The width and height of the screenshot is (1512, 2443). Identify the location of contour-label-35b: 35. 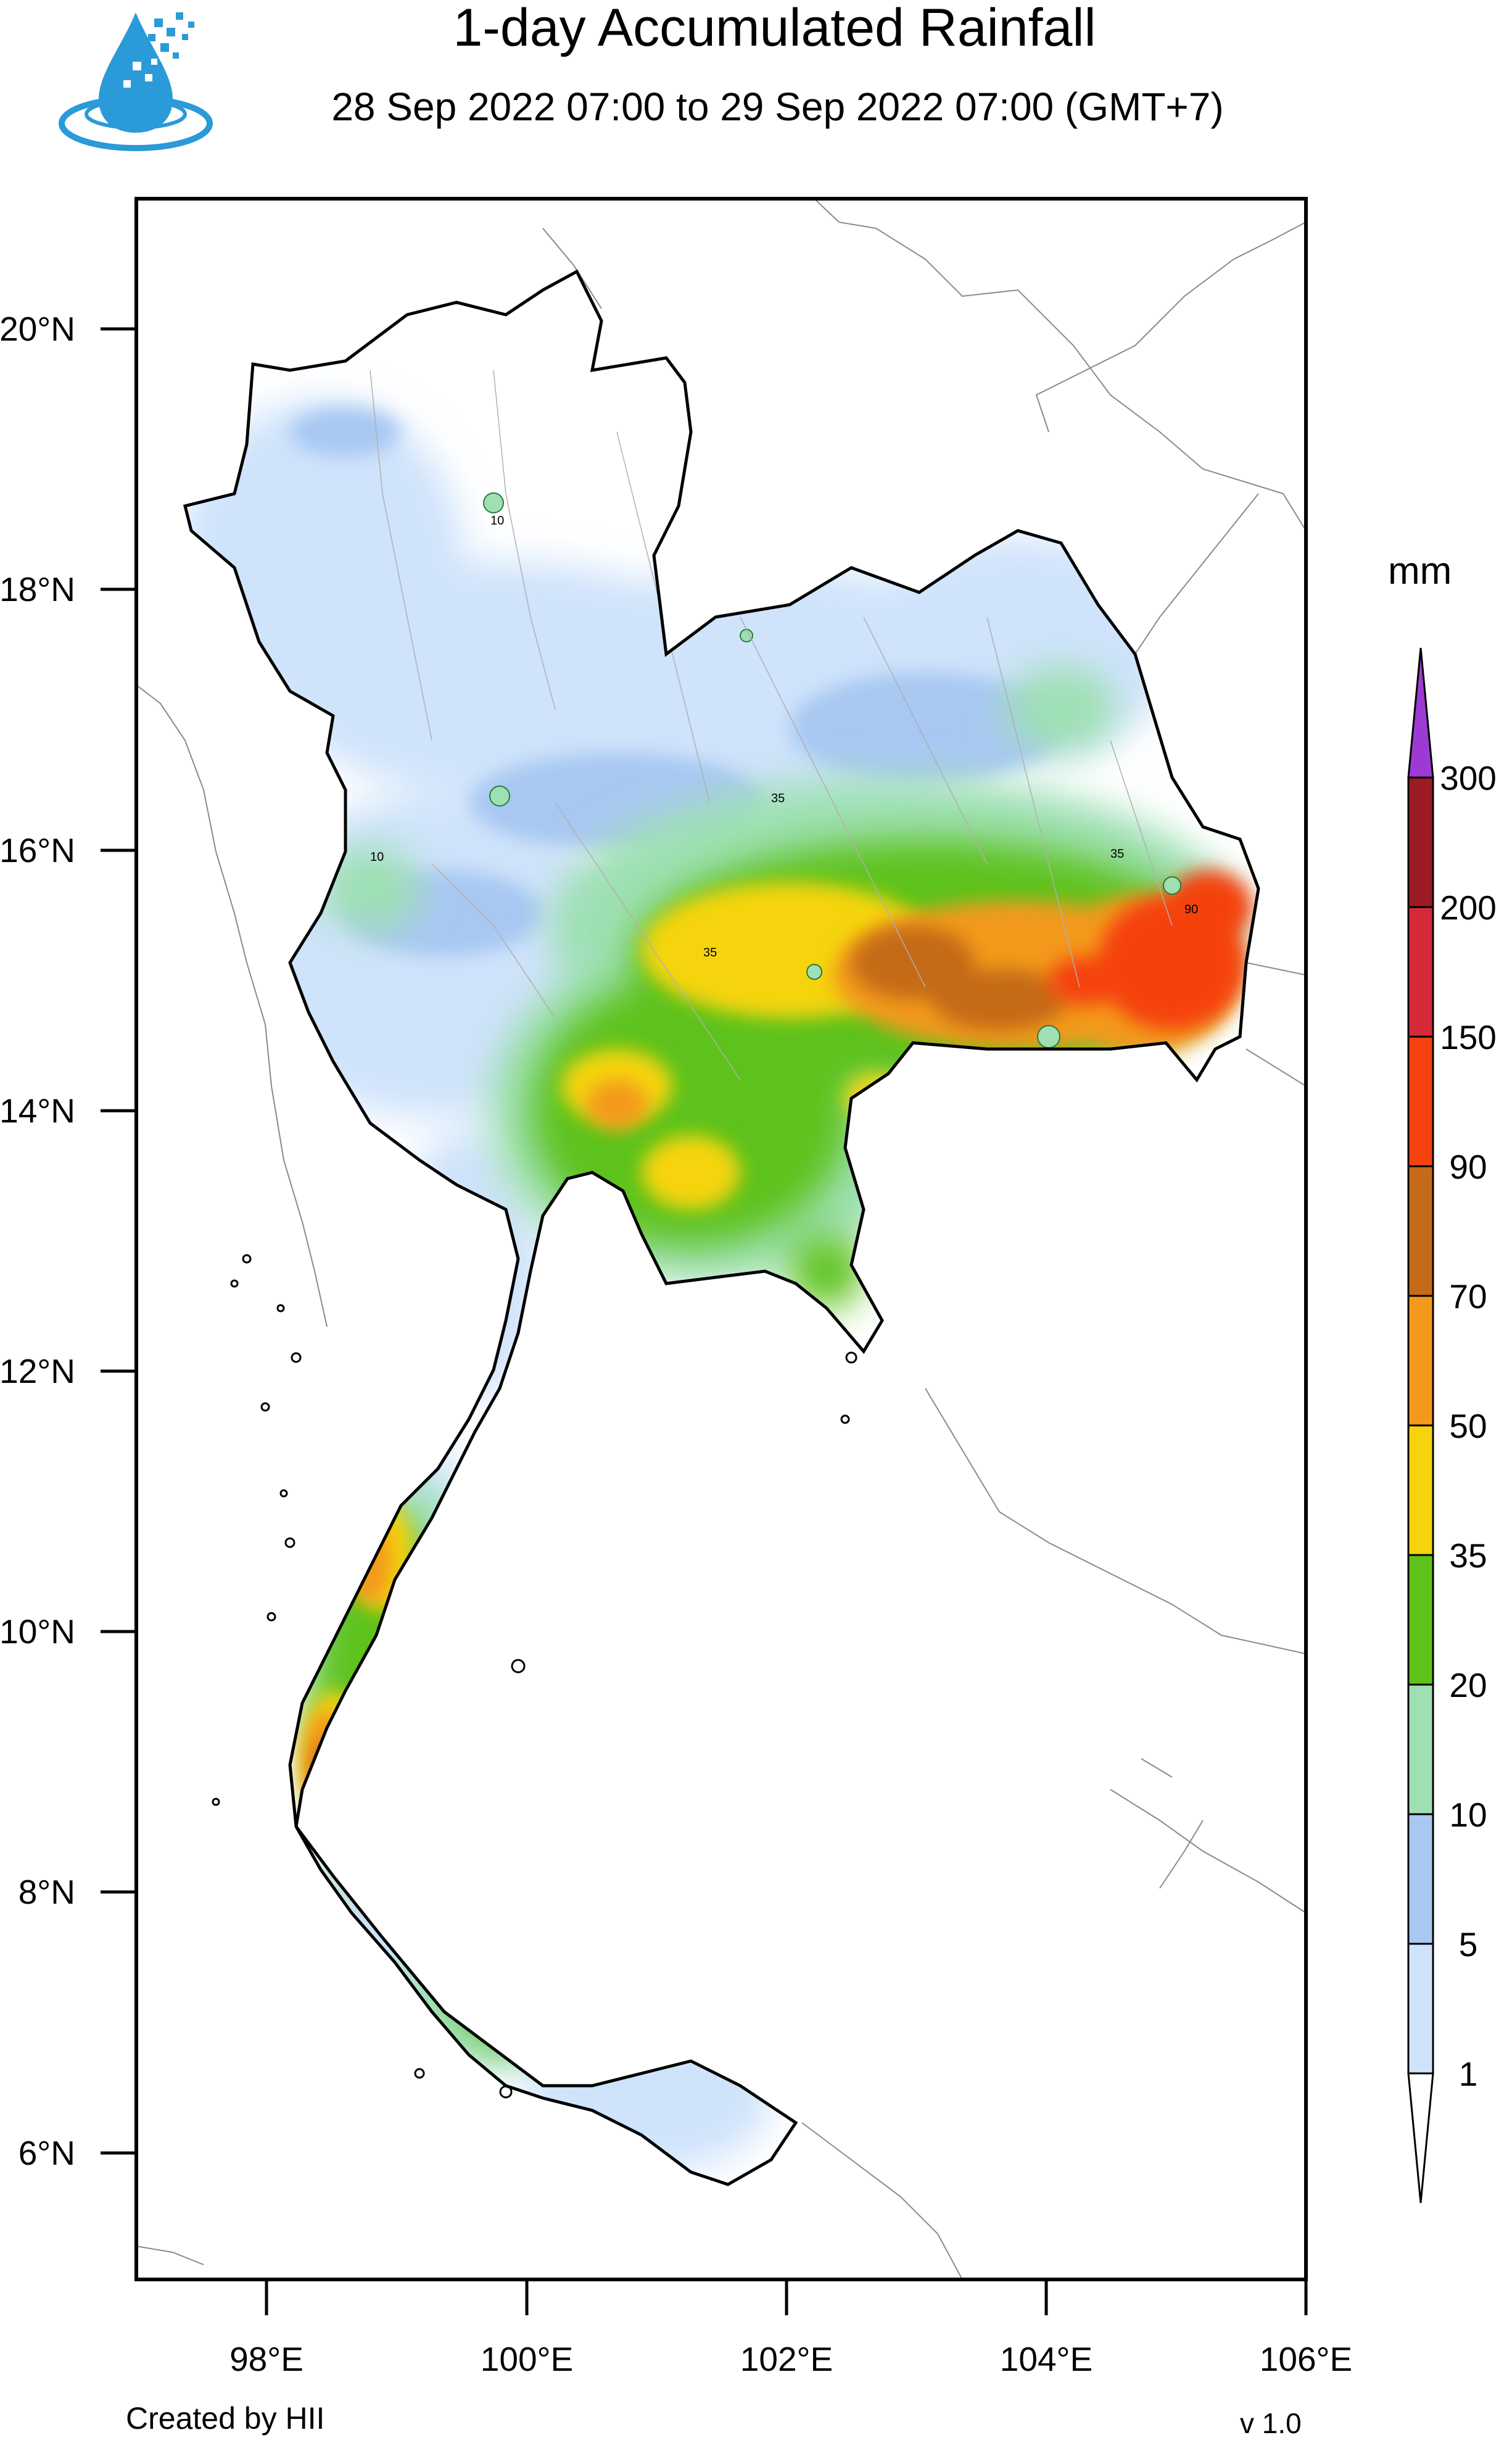
(710, 953).